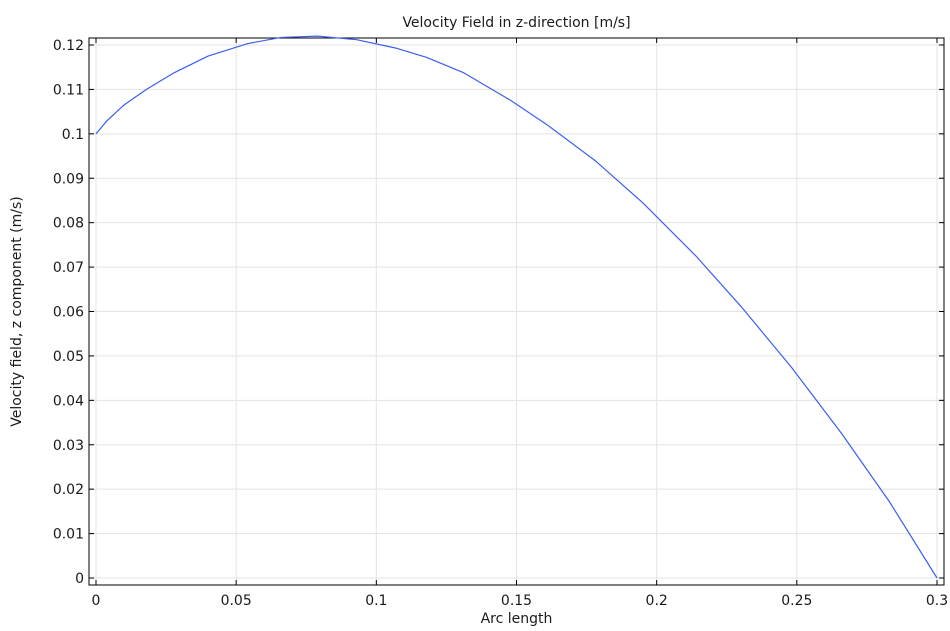 The height and width of the screenshot is (631, 950). I want to click on y-tick-label: 0.02, so click(68, 490).